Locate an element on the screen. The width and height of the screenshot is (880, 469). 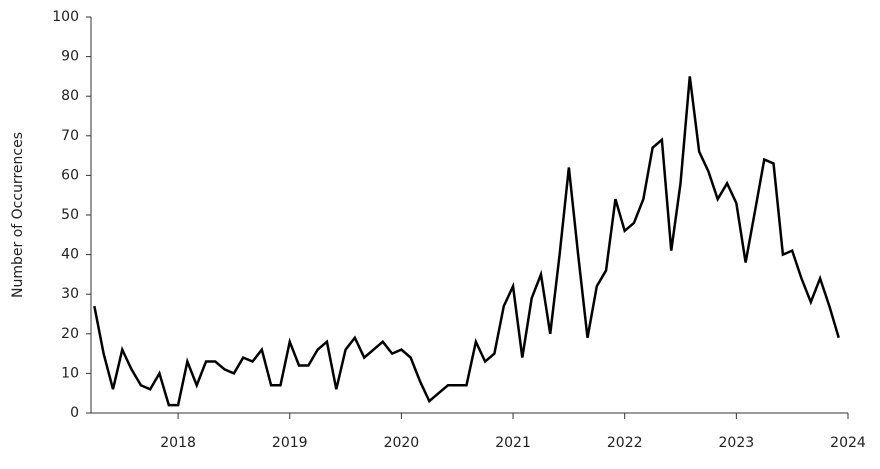
x-tick-label: 2020 is located at coordinates (402, 443).